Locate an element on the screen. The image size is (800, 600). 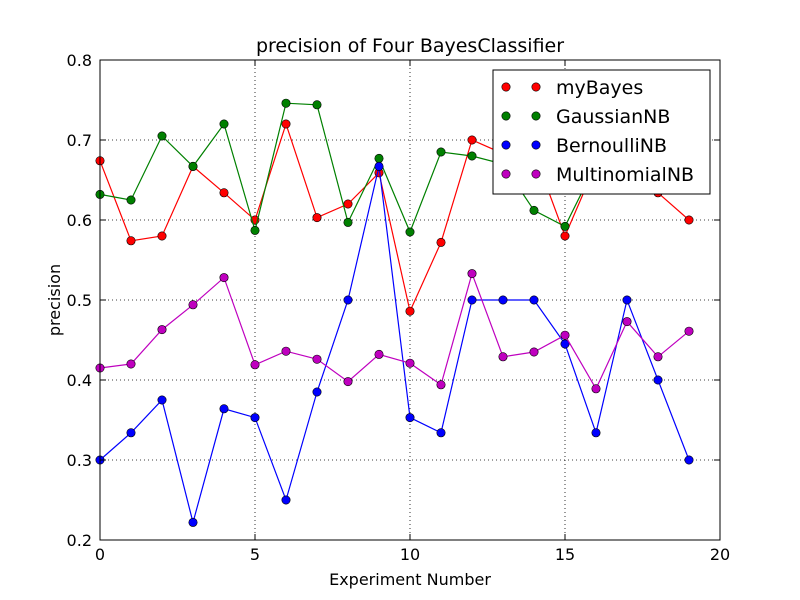
y-tick-label: 0.4 is located at coordinates (79, 380).